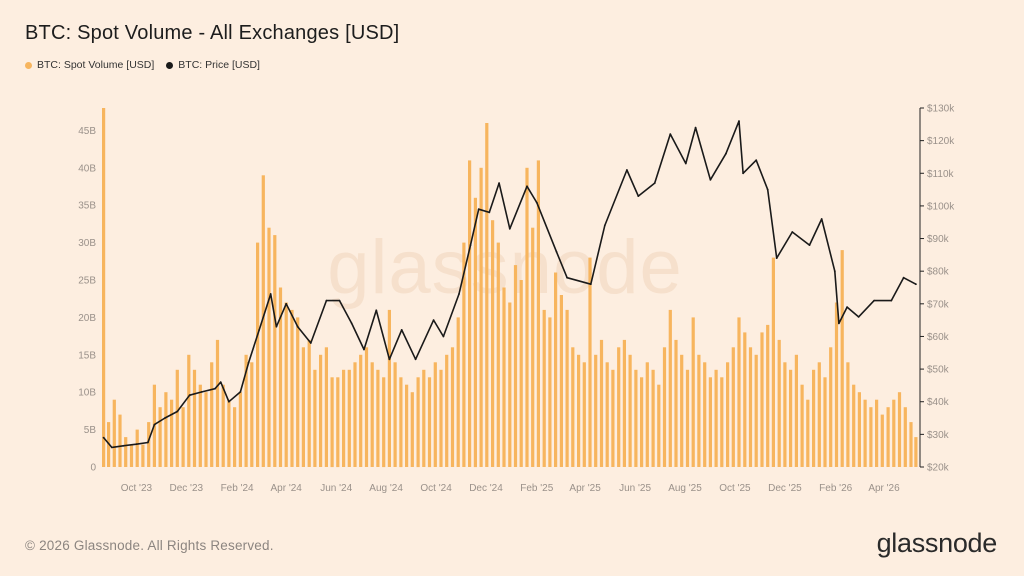 The width and height of the screenshot is (1024, 576). What do you see at coordinates (938, 272) in the screenshot?
I see `right-axis-tick-label: $80k` at bounding box center [938, 272].